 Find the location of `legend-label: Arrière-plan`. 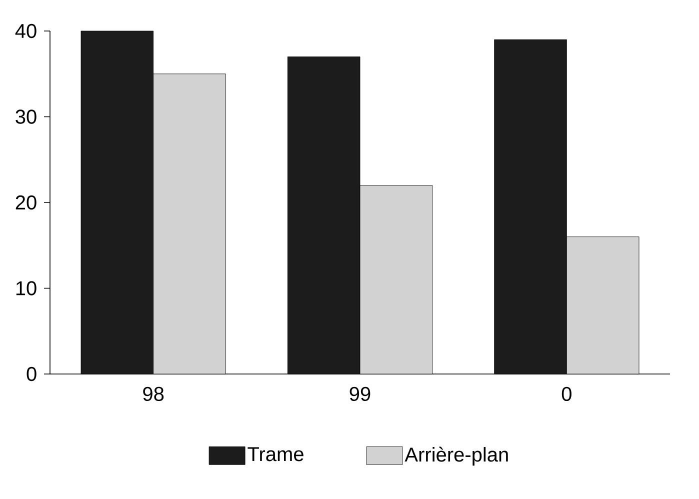

legend-label: Arrière-plan is located at coordinates (456, 456).